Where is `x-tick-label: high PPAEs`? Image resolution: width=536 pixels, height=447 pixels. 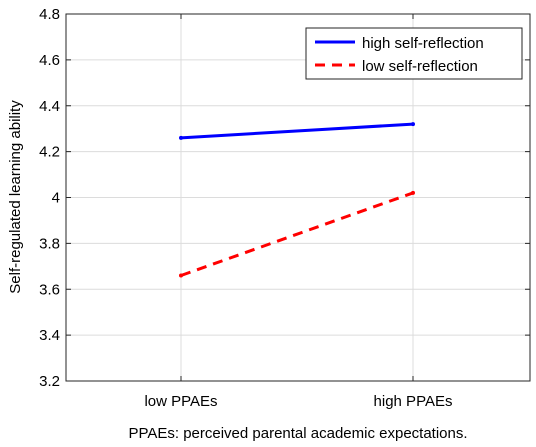
x-tick-label: high PPAEs is located at coordinates (413, 401).